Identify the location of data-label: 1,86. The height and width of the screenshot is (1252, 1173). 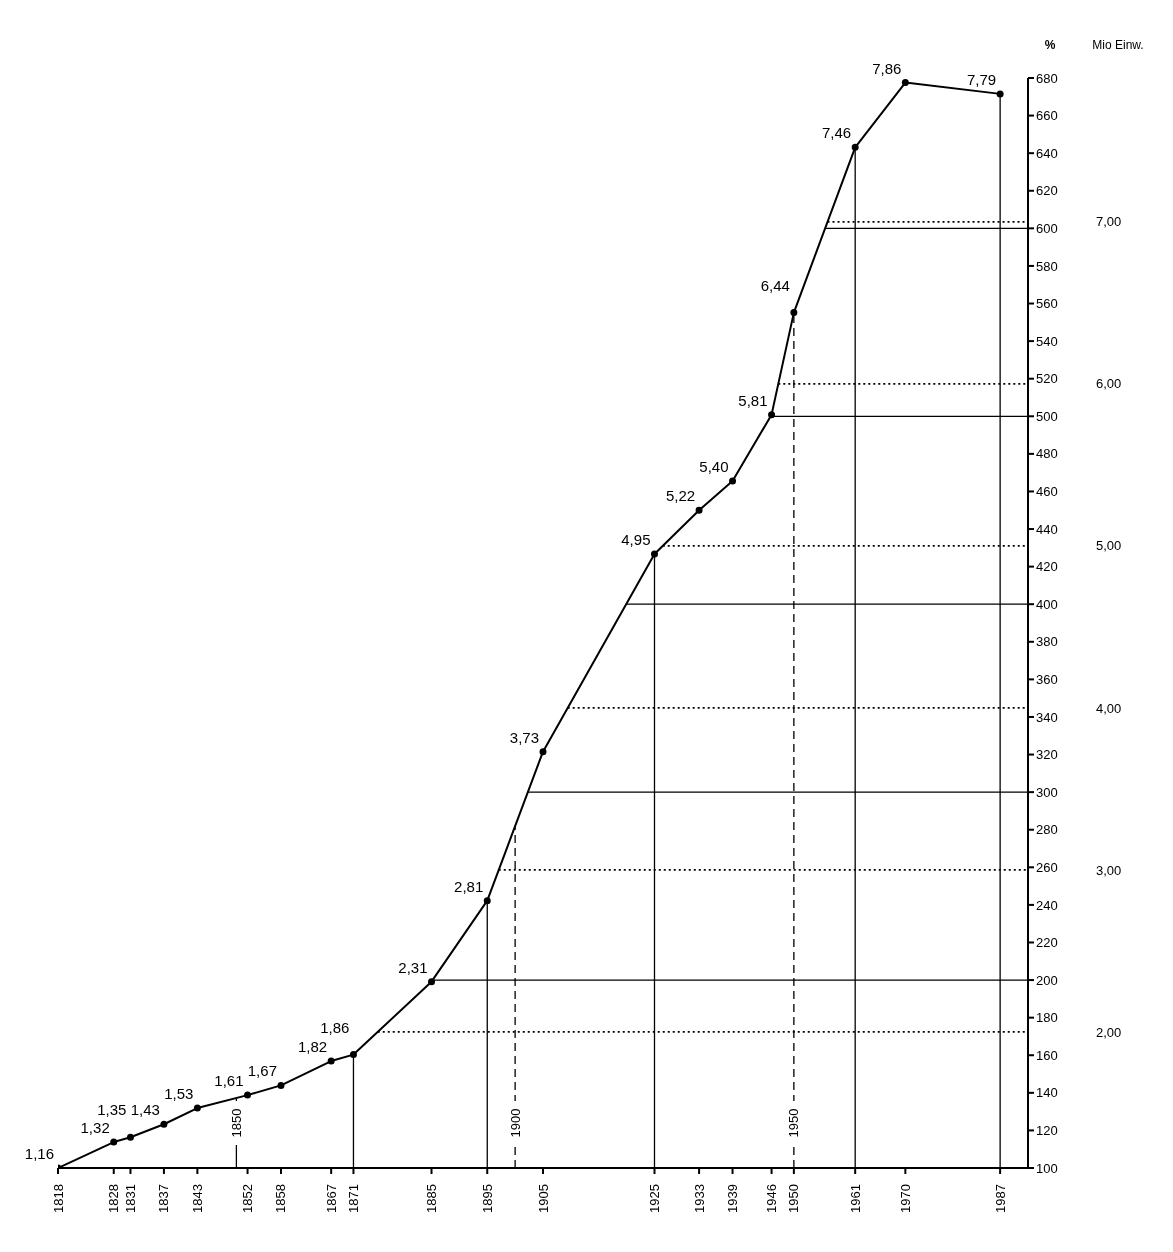
(335, 1027).